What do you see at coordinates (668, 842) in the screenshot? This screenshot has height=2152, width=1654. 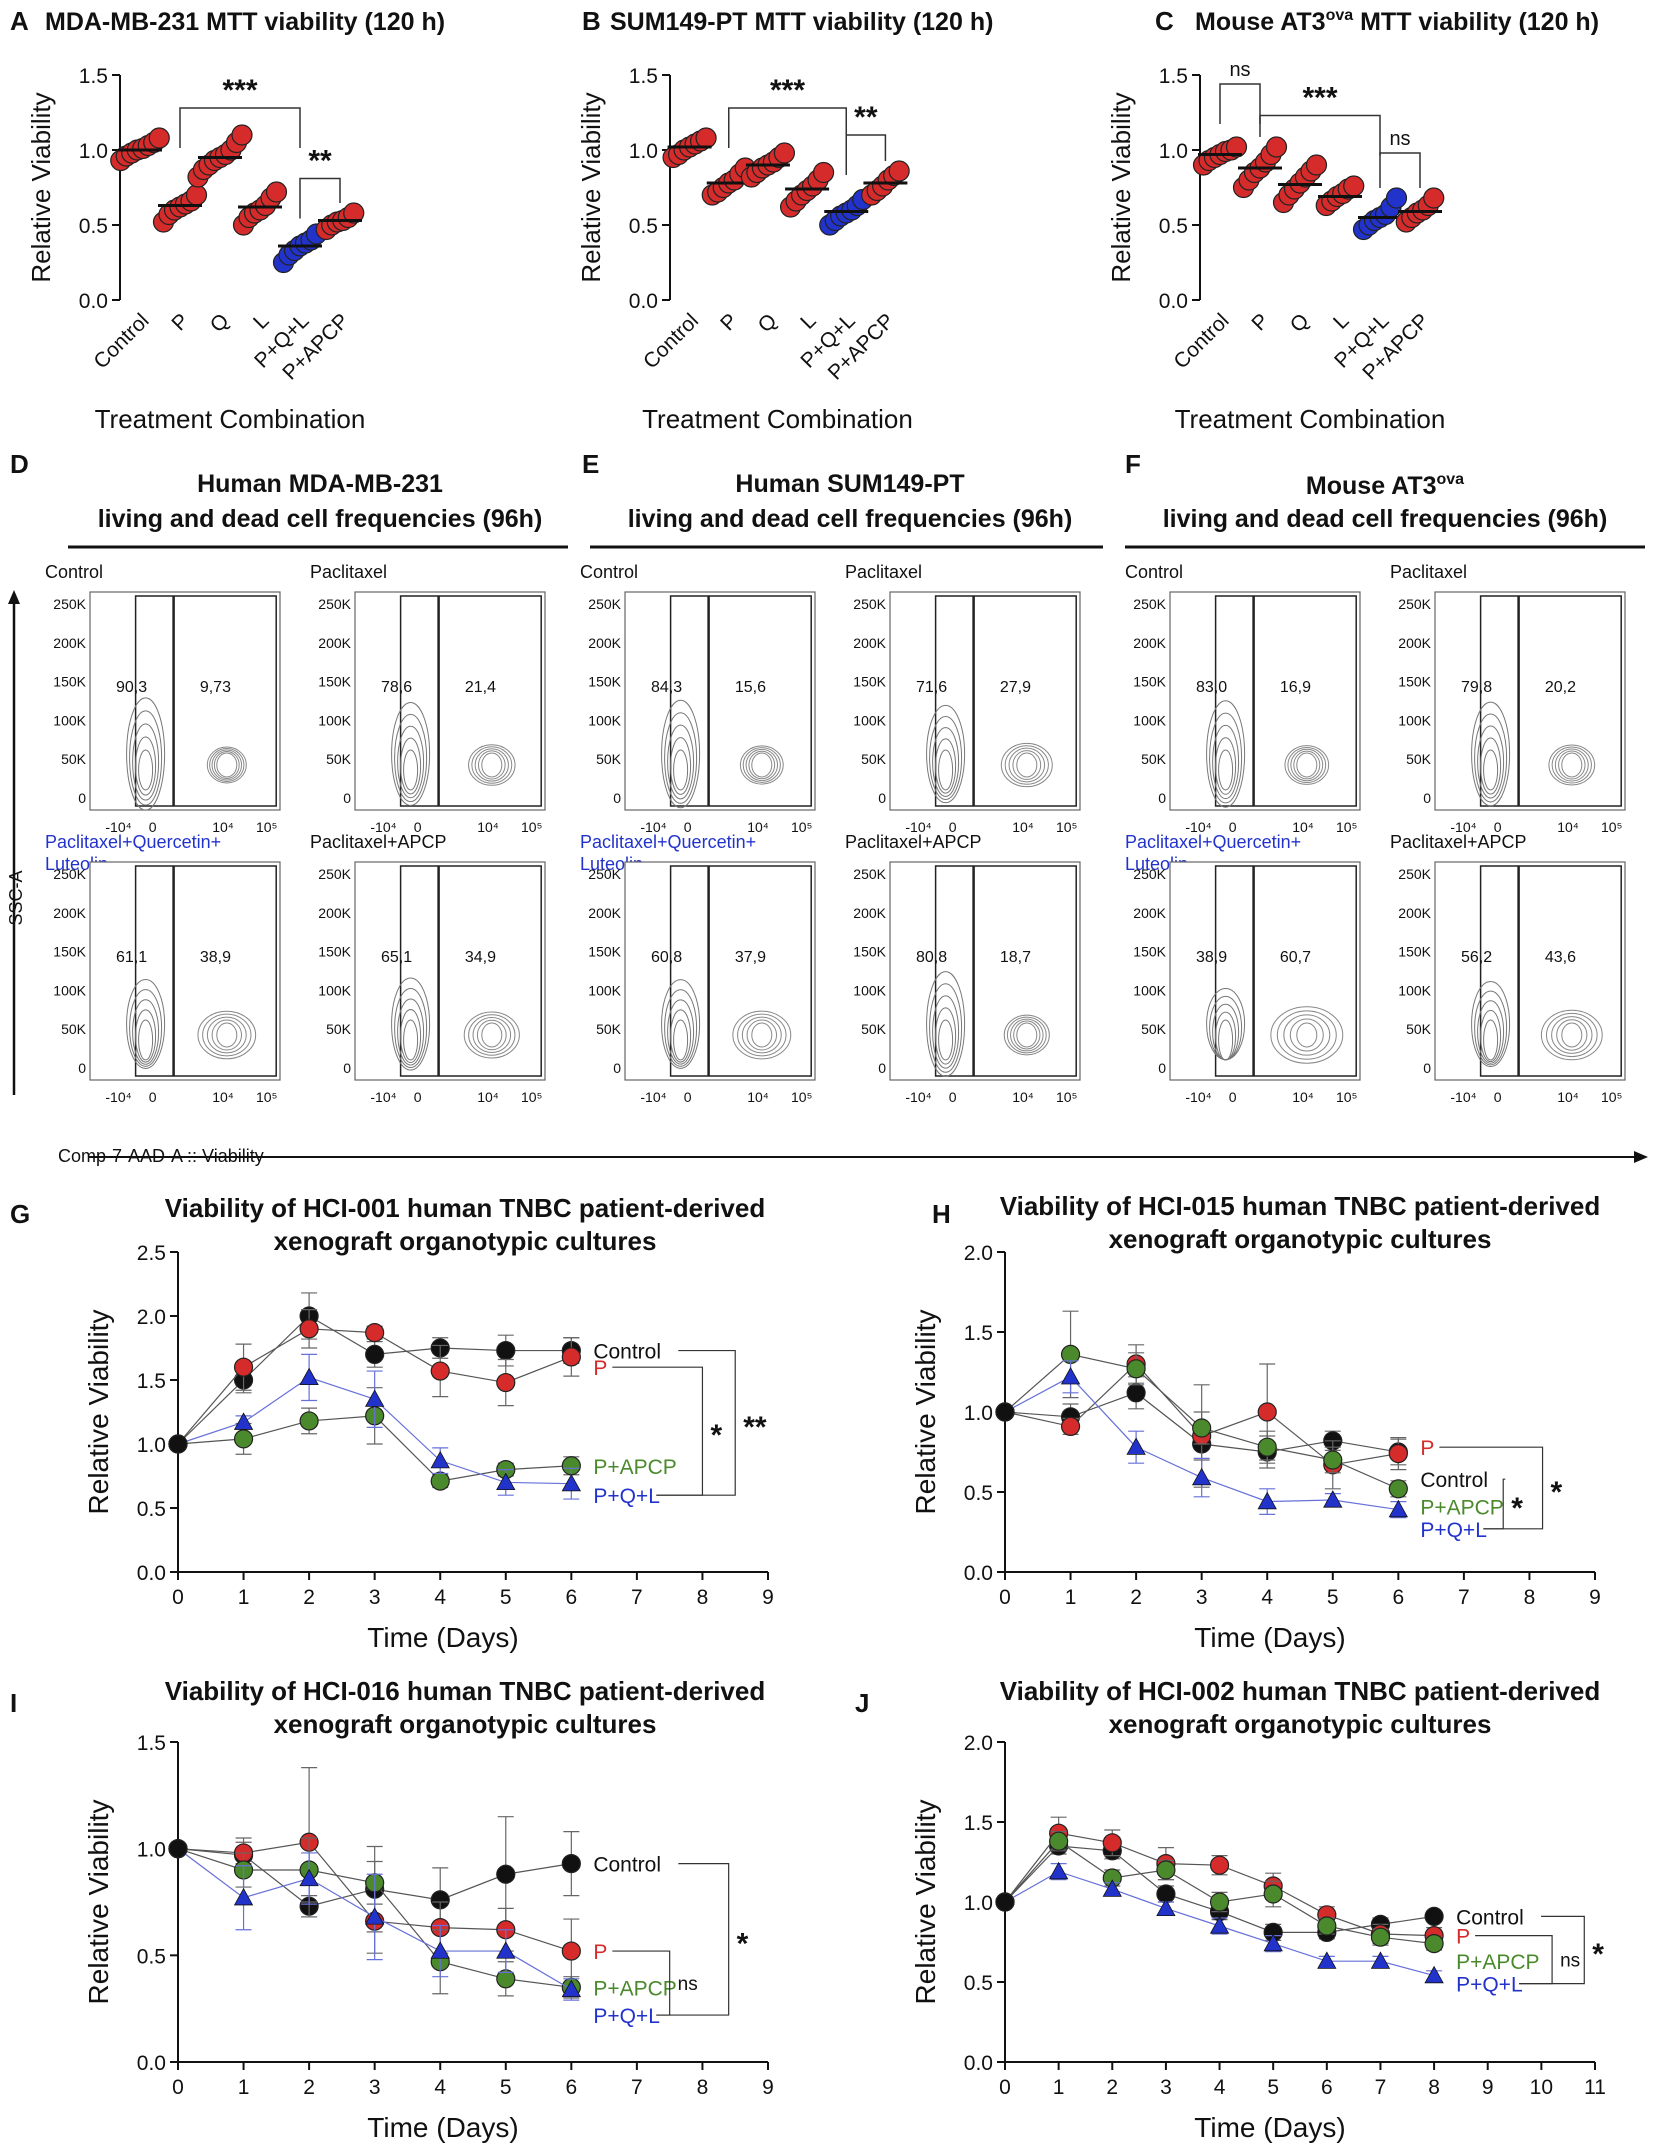 I see `flow-plot-label: Paclitaxel+Quercetin+` at bounding box center [668, 842].